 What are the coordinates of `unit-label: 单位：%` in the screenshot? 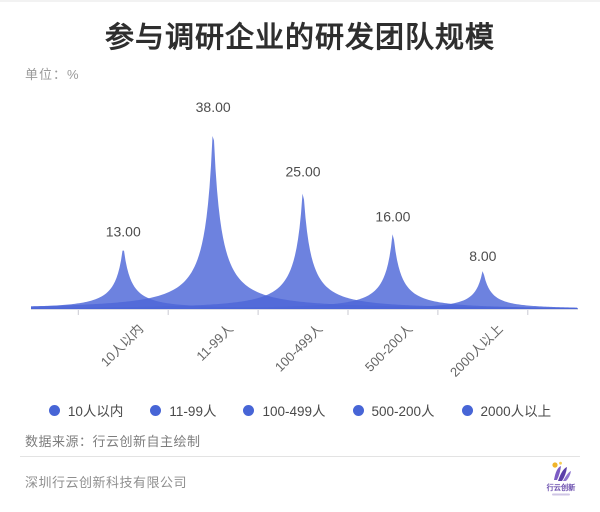 It's located at (52, 74).